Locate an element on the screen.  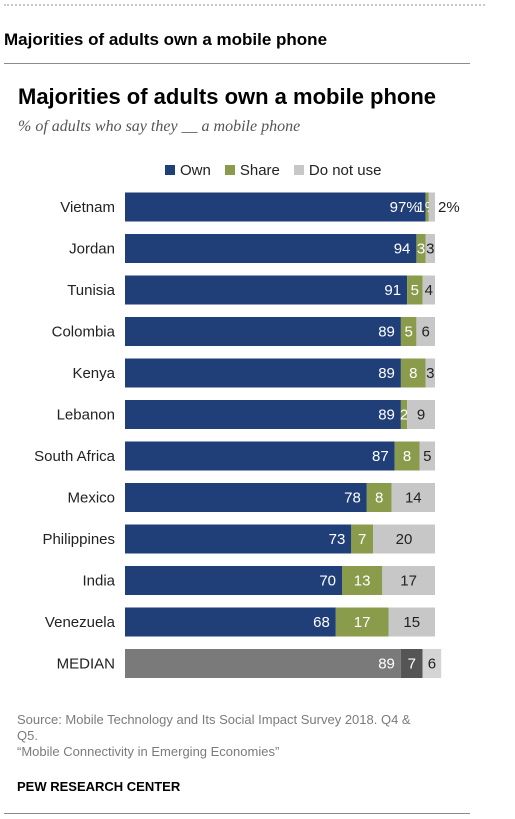
data-label-do-not-use-india: 17 is located at coordinates (408, 581).